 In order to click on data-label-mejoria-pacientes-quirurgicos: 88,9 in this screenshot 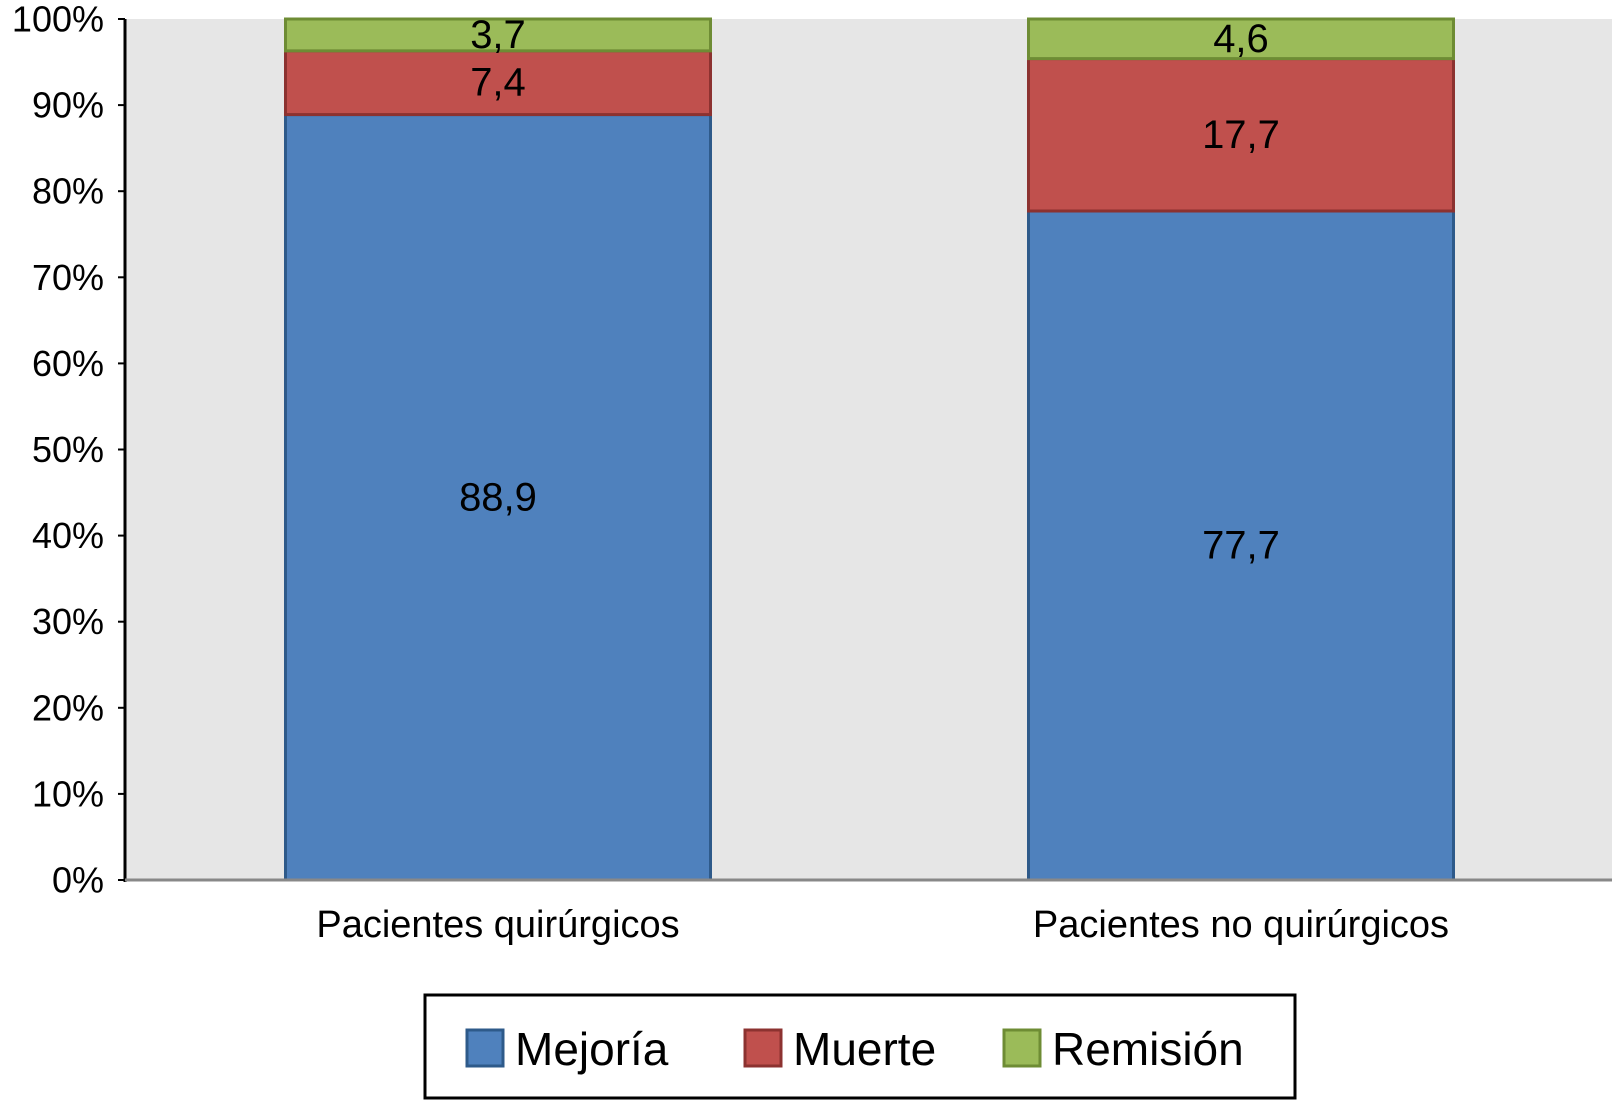, I will do `click(498, 497)`.